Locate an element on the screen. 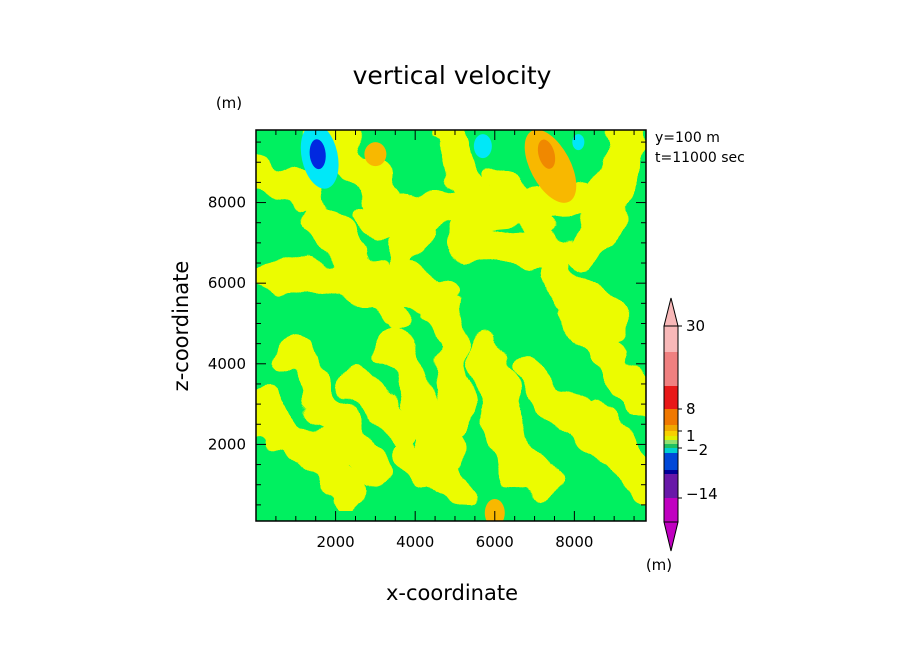 Image resolution: width=904 pixels, height=654 pixels. colorbar-bottom-triangle is located at coordinates (671, 536).